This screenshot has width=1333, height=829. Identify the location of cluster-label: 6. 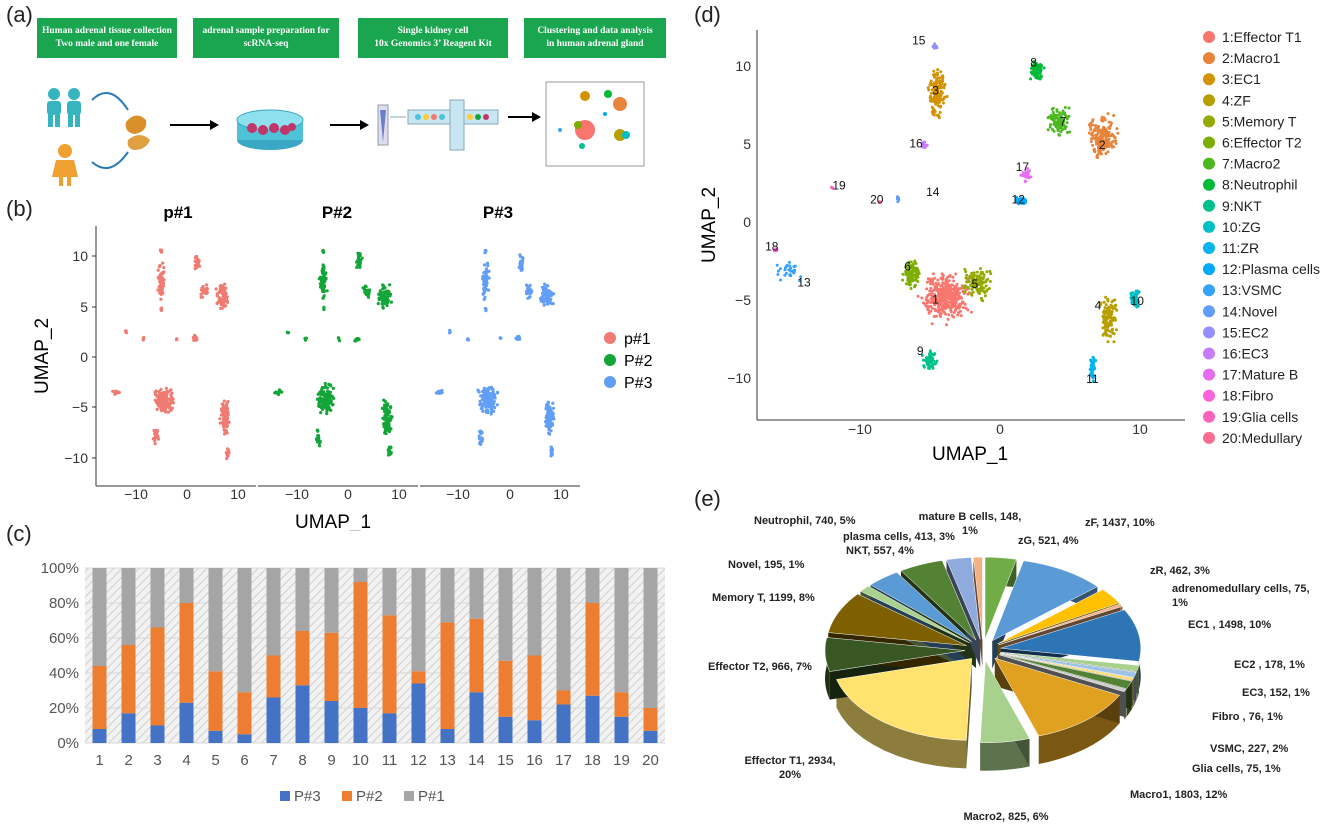
(907, 267).